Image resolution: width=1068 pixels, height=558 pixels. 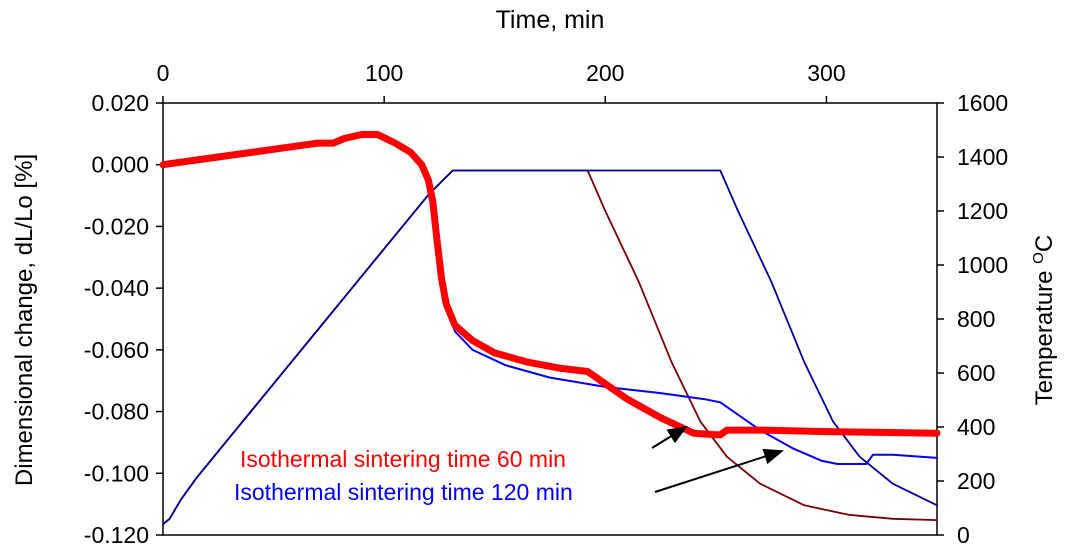 I want to click on arrow-60min, so click(x=669, y=437).